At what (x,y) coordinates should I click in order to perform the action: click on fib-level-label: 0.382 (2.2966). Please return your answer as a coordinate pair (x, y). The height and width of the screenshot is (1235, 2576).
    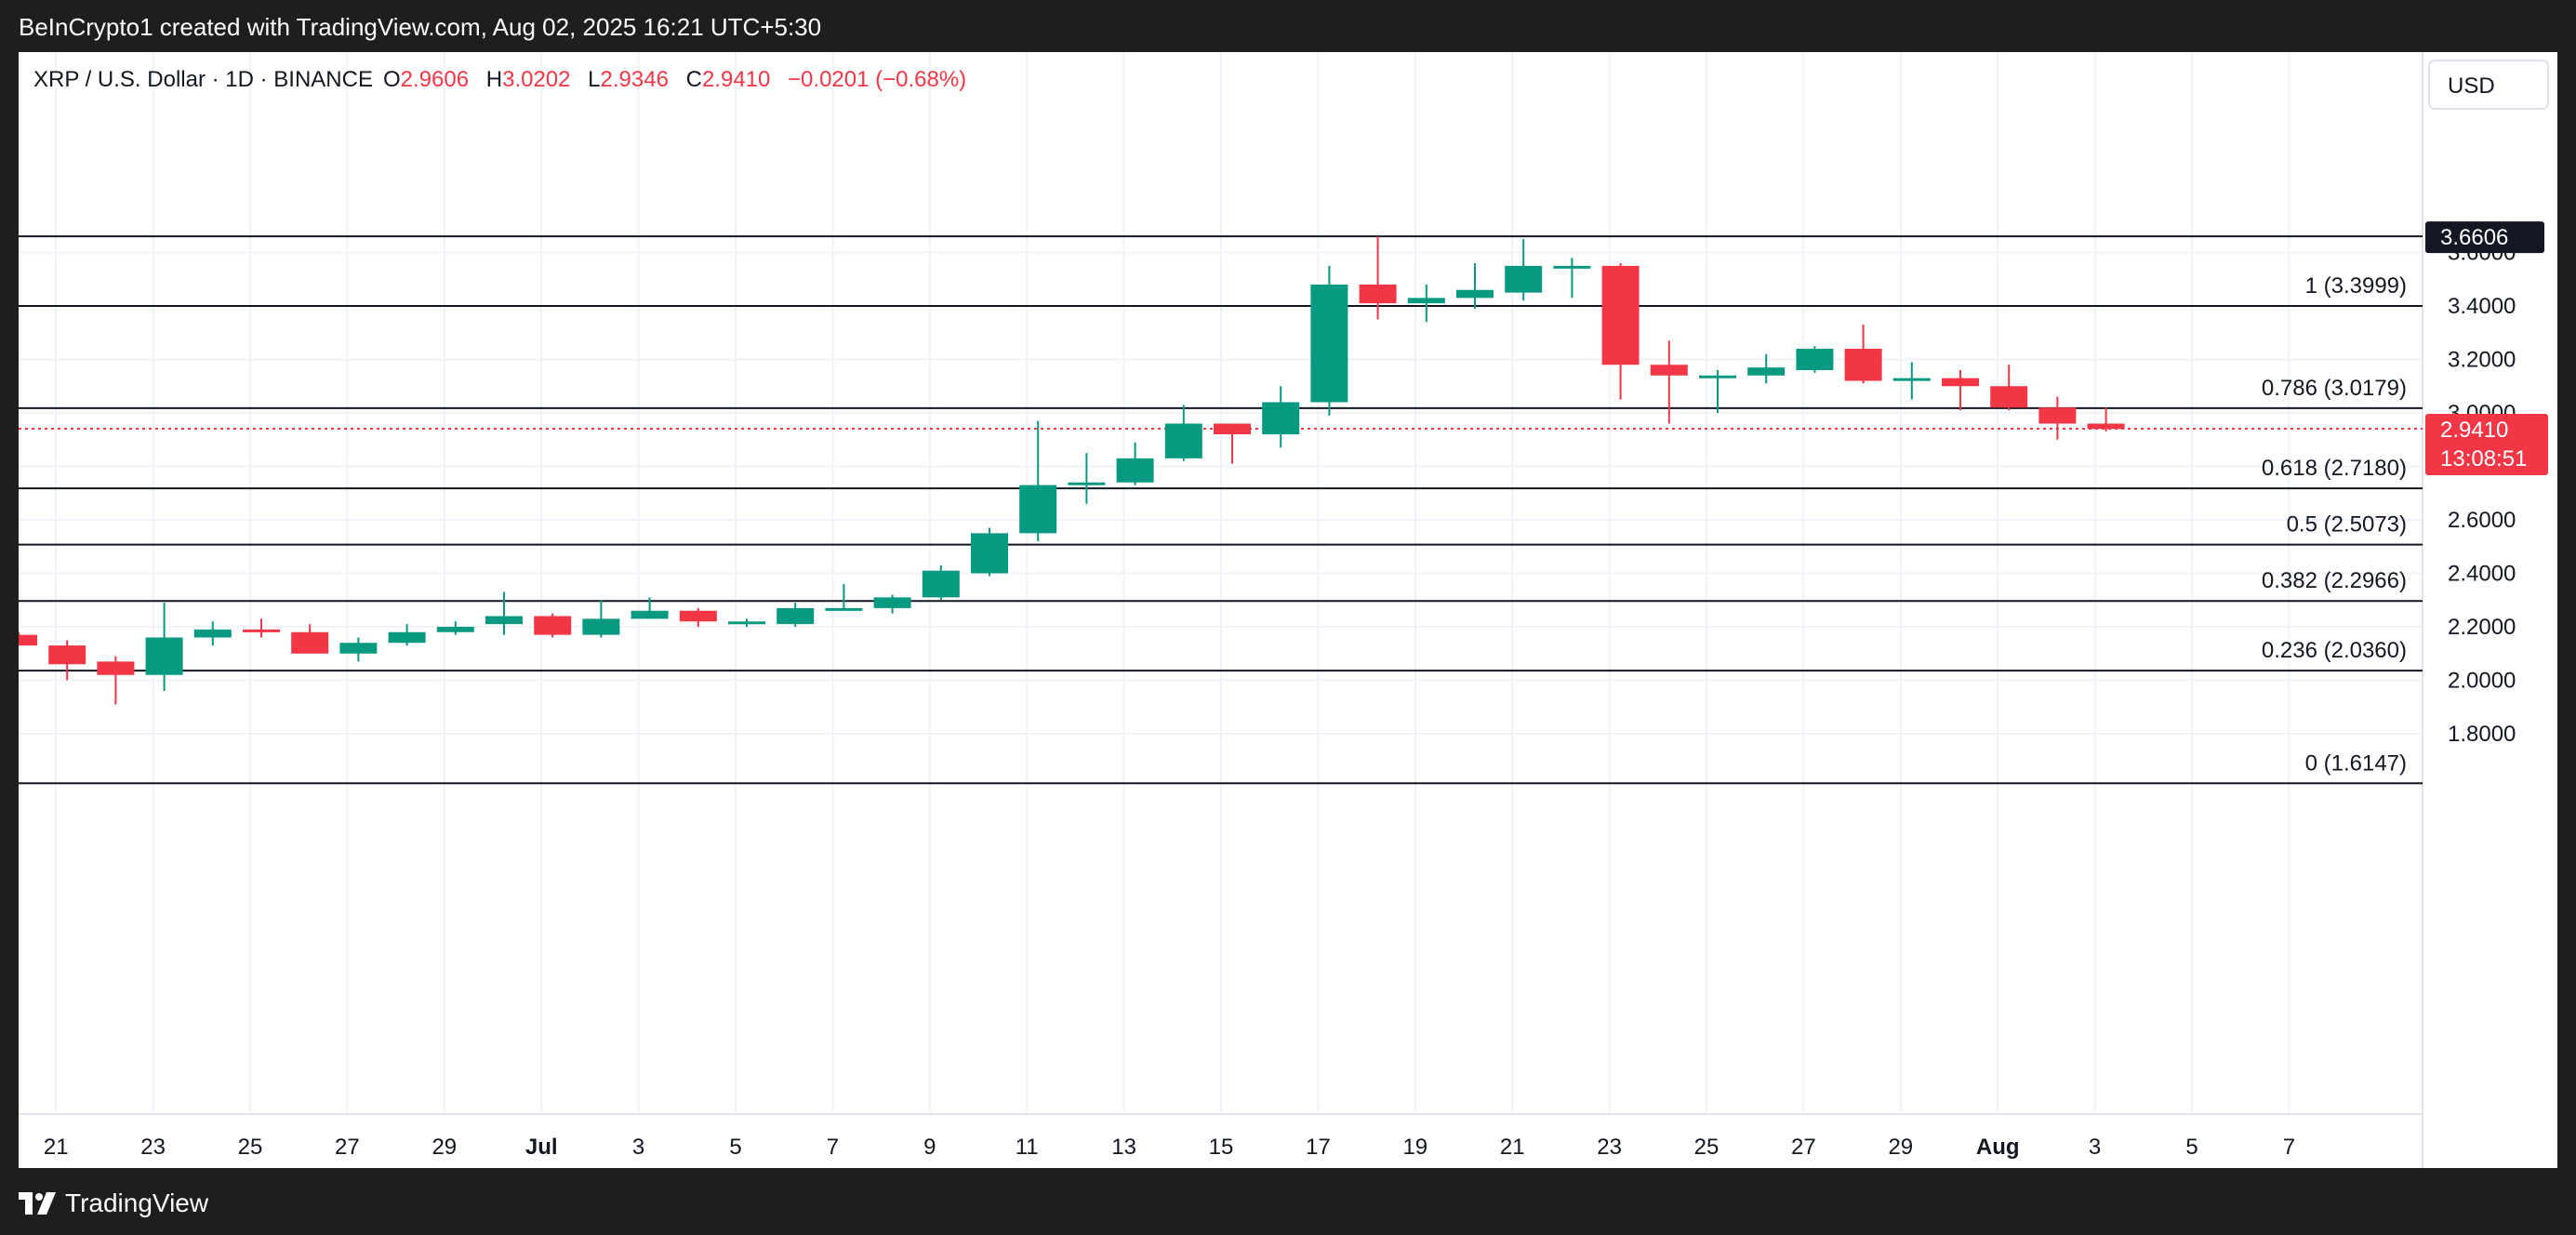
    Looking at the image, I should click on (2334, 580).